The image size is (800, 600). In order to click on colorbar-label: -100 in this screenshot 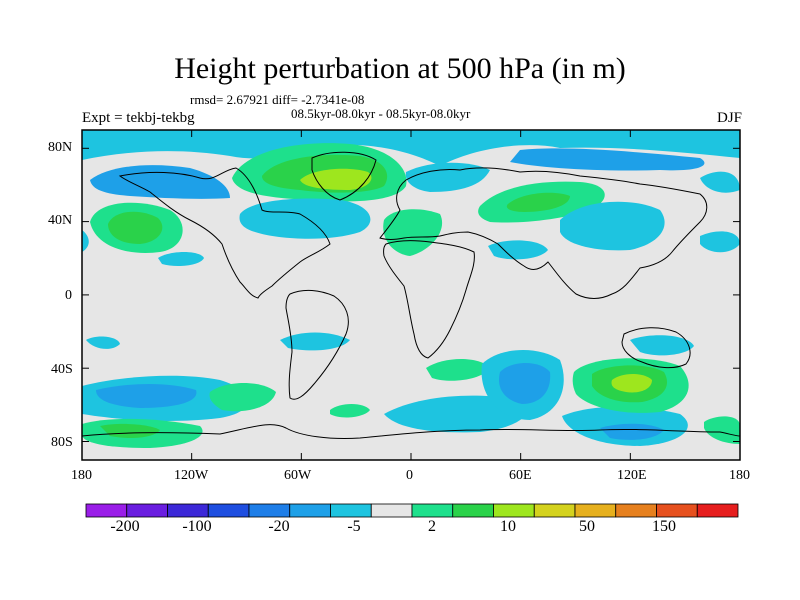, I will do `click(197, 526)`.